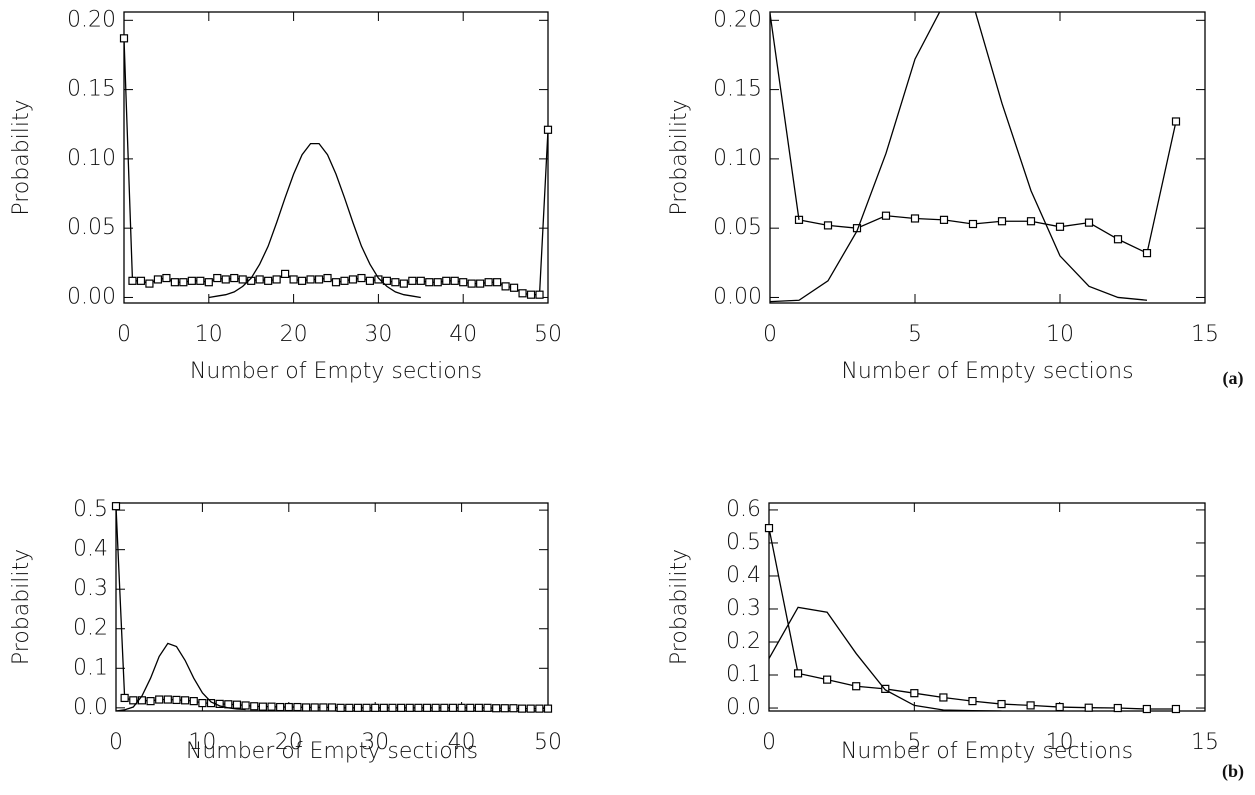 The image size is (1255, 795). I want to click on y-tick-label: 0.00, so click(91, 296).